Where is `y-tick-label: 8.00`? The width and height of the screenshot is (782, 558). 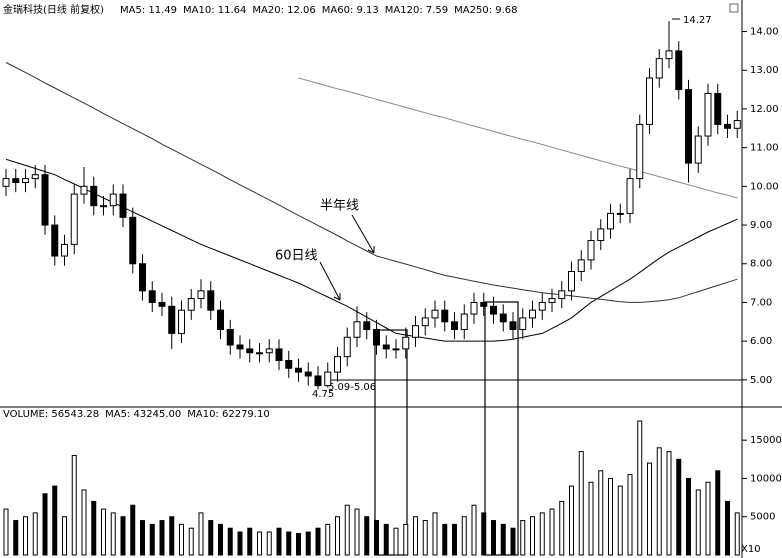
y-tick-label: 8.00 is located at coordinates (761, 264).